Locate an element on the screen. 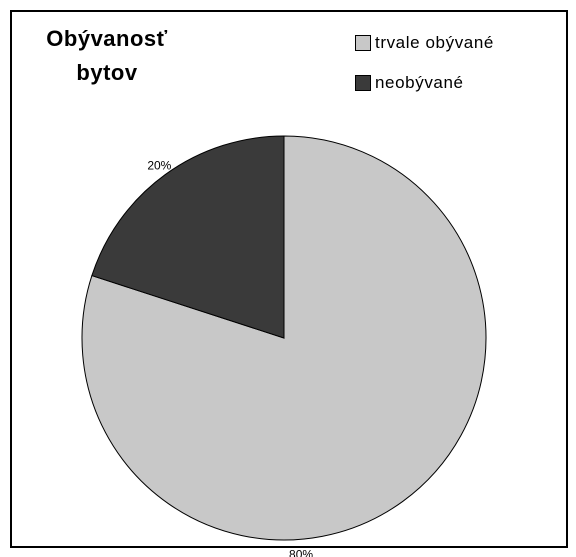 Image resolution: width=576 pixels, height=557 pixels. legend-label-neobyvane: neobývané is located at coordinates (419, 82).